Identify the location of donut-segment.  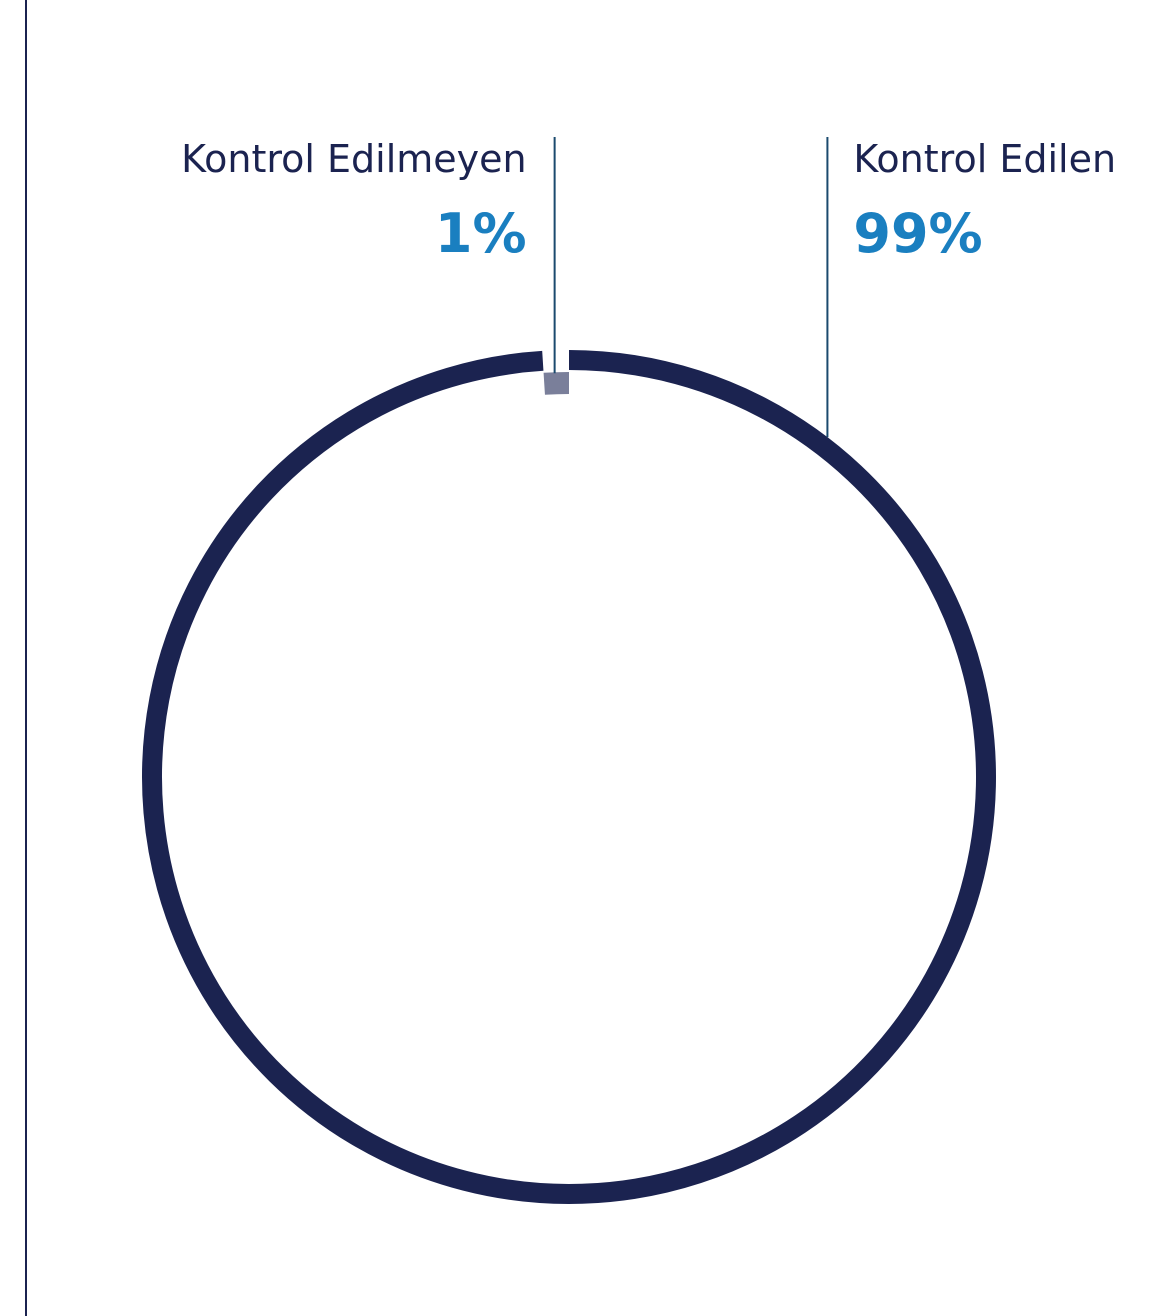
(556, 383).